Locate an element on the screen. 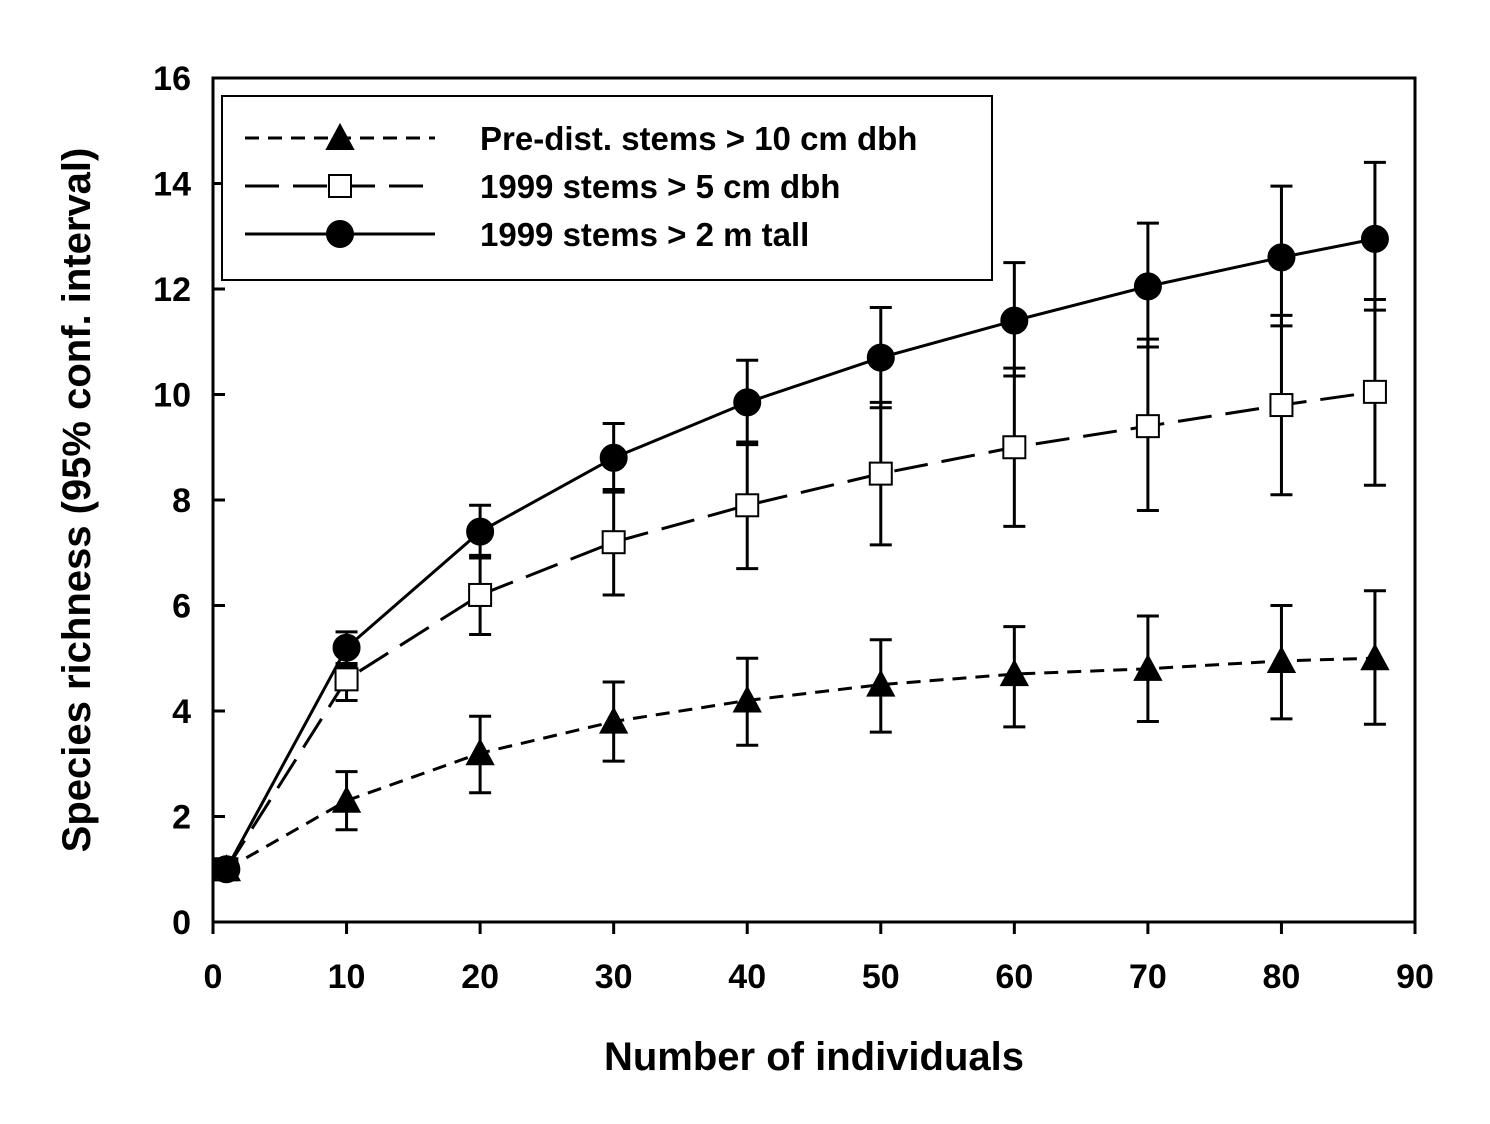 The image size is (1490, 1124). y-tick-label: 16 is located at coordinates (172, 79).